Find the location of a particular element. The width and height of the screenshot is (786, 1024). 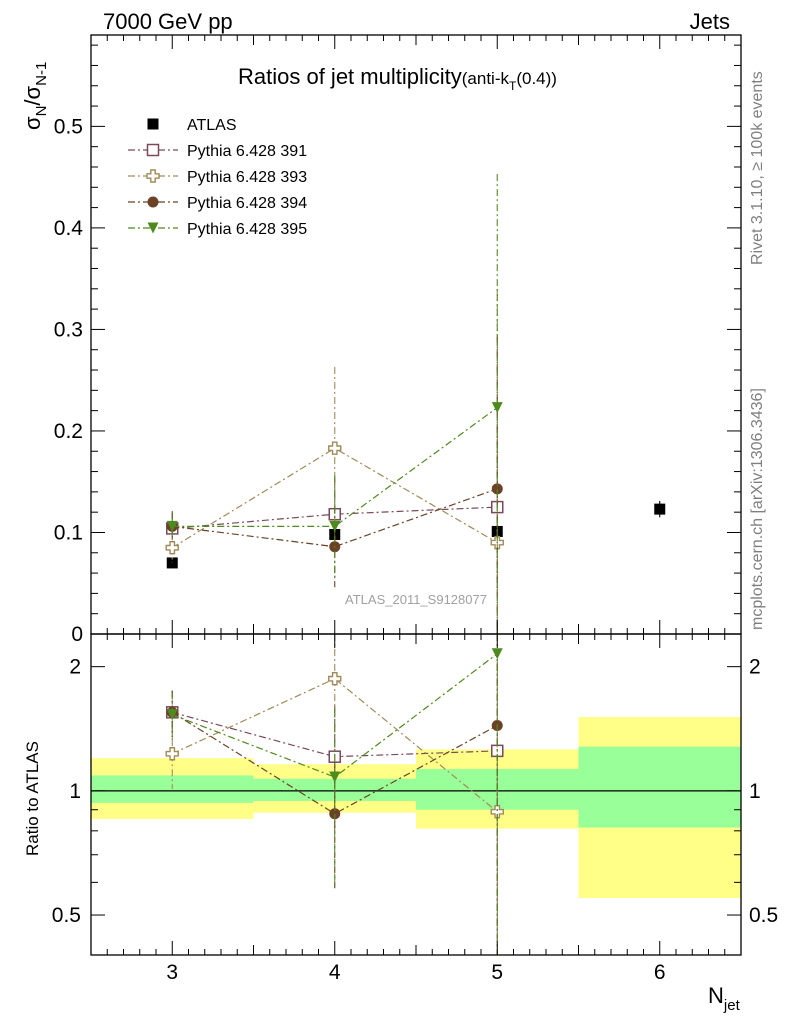

xtick-label: 3 is located at coordinates (172, 972).